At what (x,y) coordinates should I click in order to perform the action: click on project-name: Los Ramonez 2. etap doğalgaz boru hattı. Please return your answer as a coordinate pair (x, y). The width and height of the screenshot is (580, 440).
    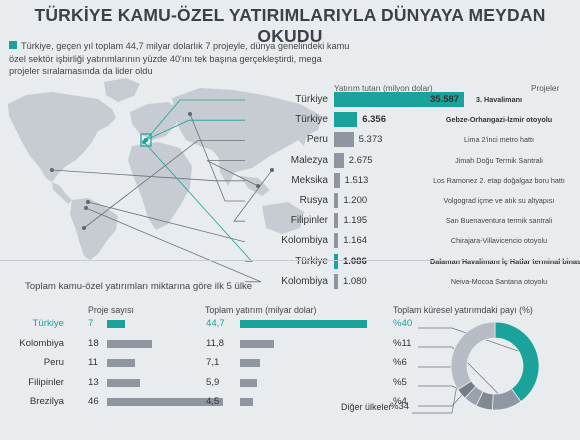
    Looking at the image, I should click on (499, 180).